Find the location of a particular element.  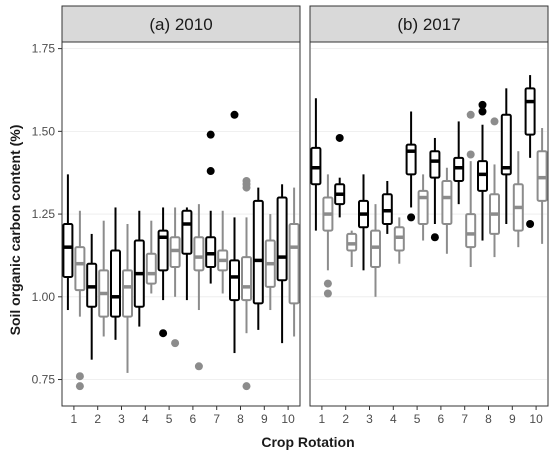

x-axis-title: Crop Rotation is located at coordinates (307, 442).